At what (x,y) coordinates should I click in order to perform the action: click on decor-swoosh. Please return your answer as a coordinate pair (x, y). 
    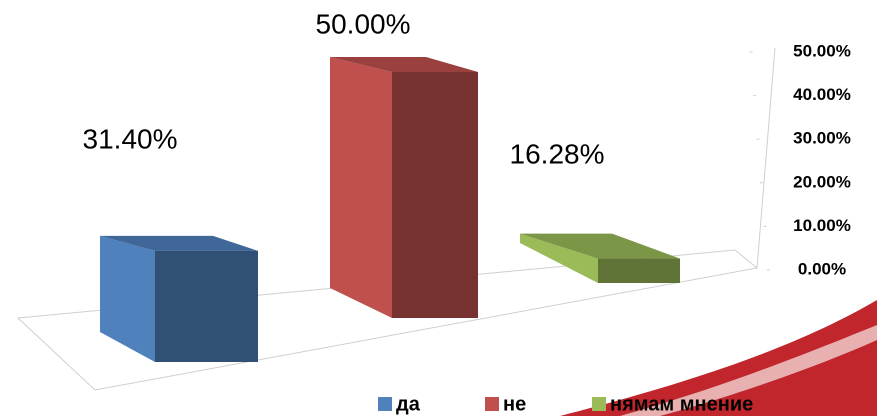
    Looking at the image, I should click on (718, 358).